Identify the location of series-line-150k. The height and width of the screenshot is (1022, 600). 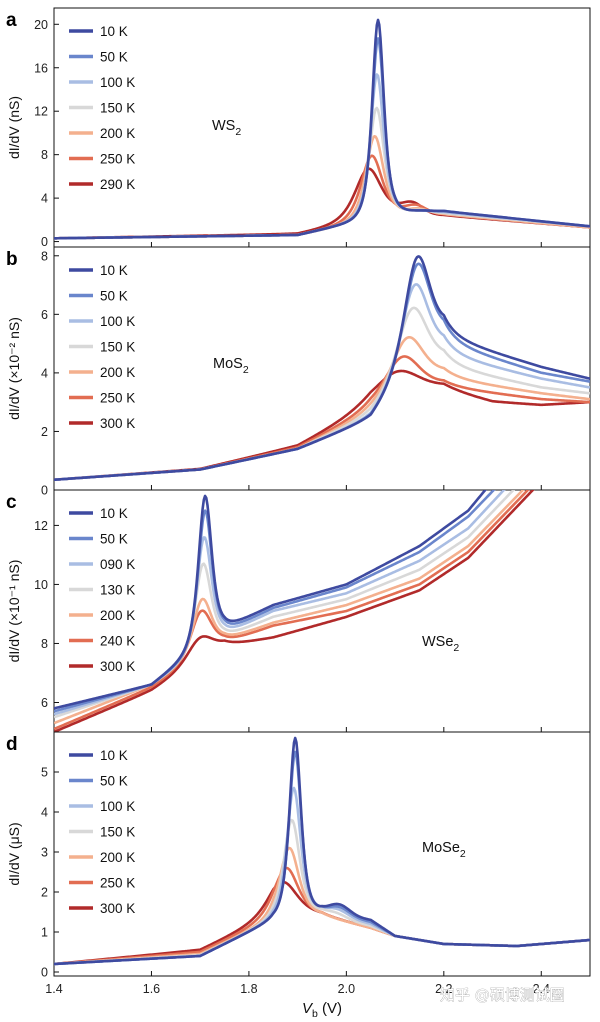
(322, 892).